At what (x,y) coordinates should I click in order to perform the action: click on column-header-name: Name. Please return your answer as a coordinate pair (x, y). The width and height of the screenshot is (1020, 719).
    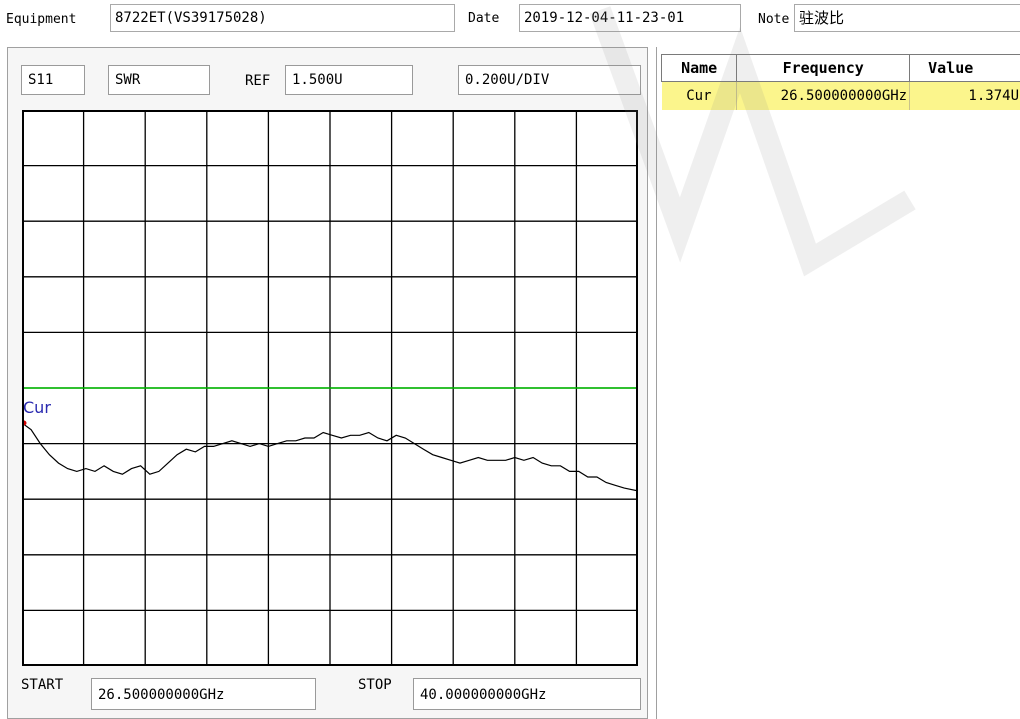
    Looking at the image, I should click on (699, 68).